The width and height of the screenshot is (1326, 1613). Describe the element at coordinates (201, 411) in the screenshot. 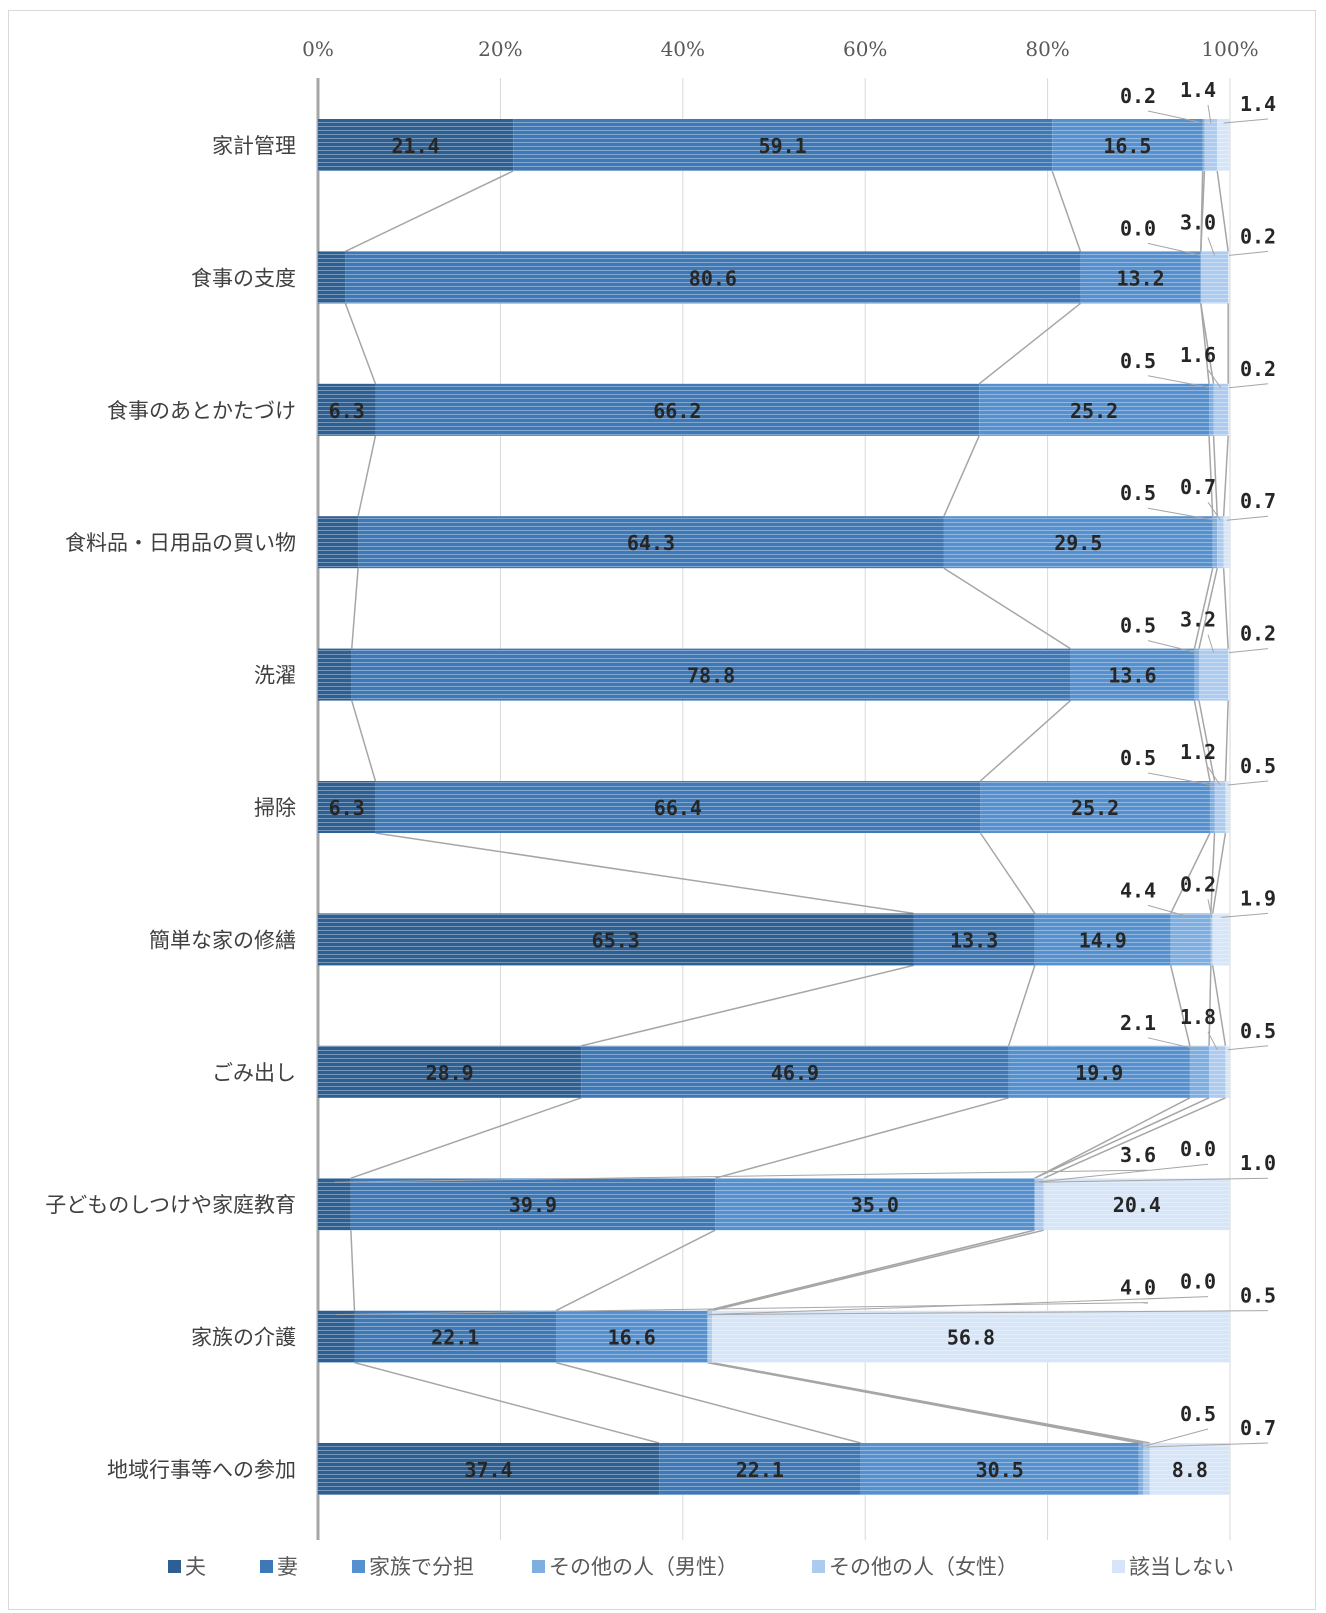

I see `category-label: 食事のあとかたづけ` at that location.